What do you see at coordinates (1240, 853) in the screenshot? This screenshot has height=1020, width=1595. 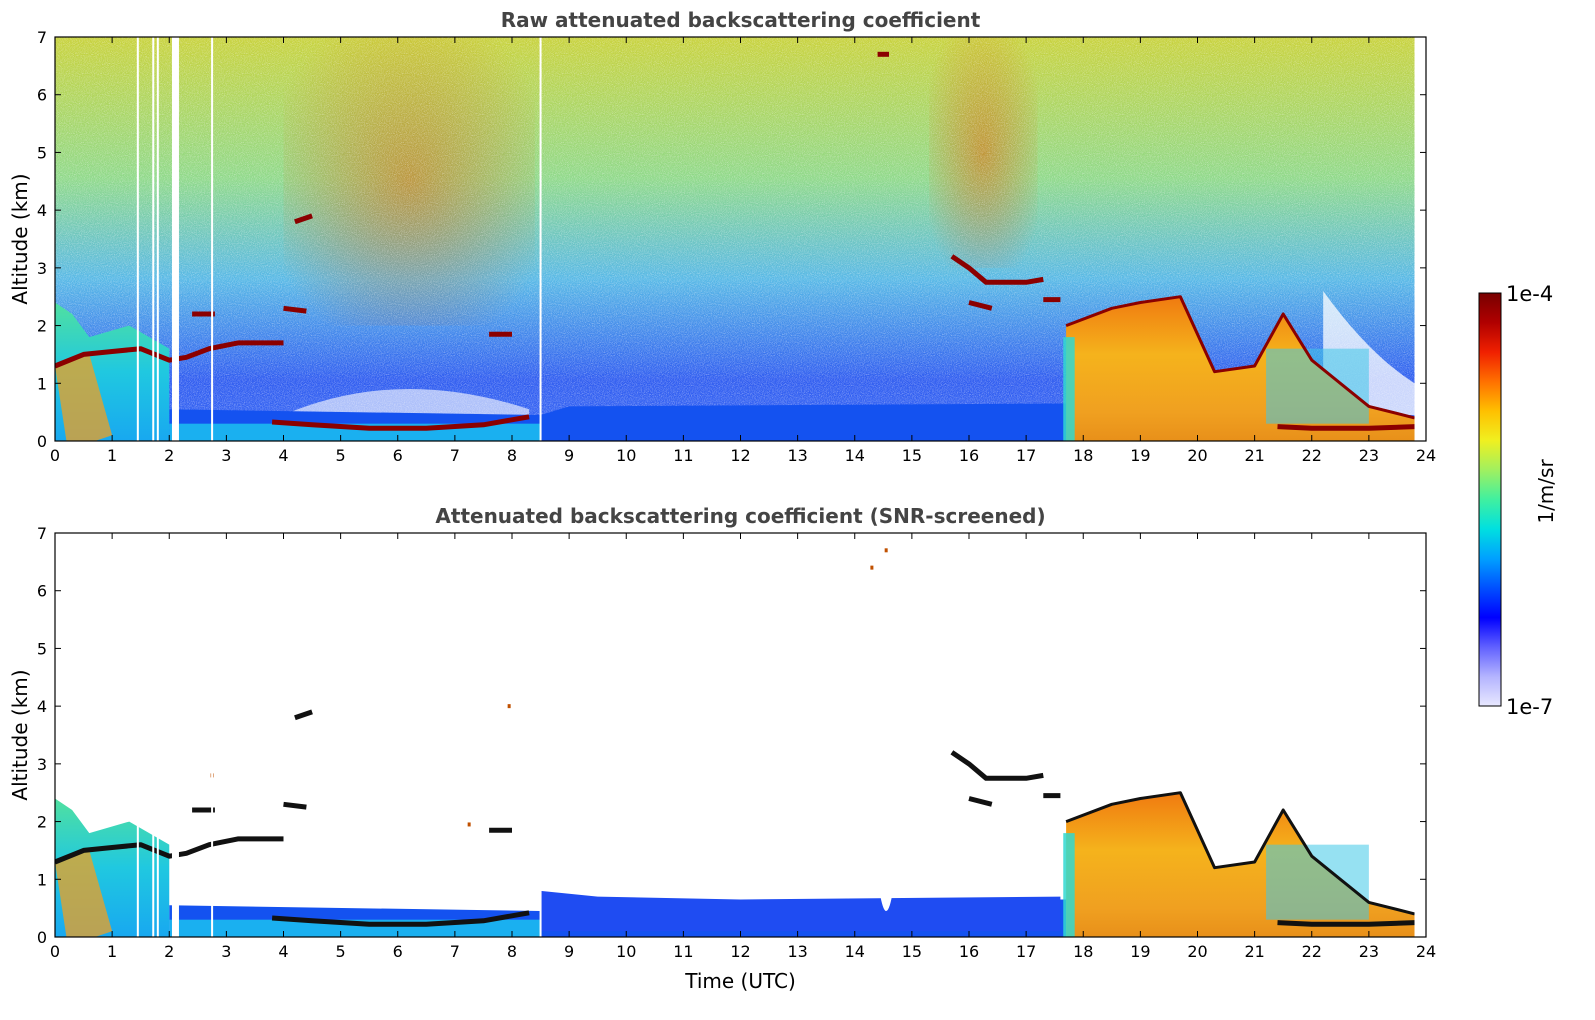 I see `layer-cloud-top` at bounding box center [1240, 853].